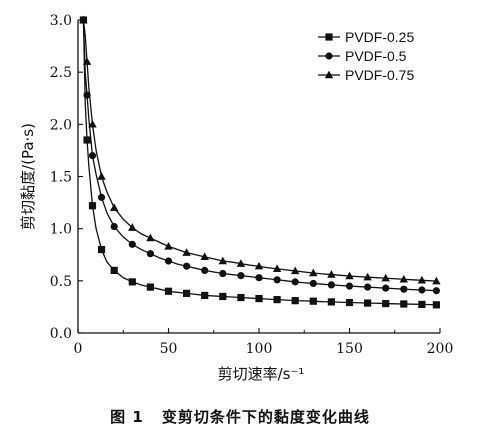 The image size is (480, 448). I want to click on legend-label: PVDF-0.25, so click(379, 37).